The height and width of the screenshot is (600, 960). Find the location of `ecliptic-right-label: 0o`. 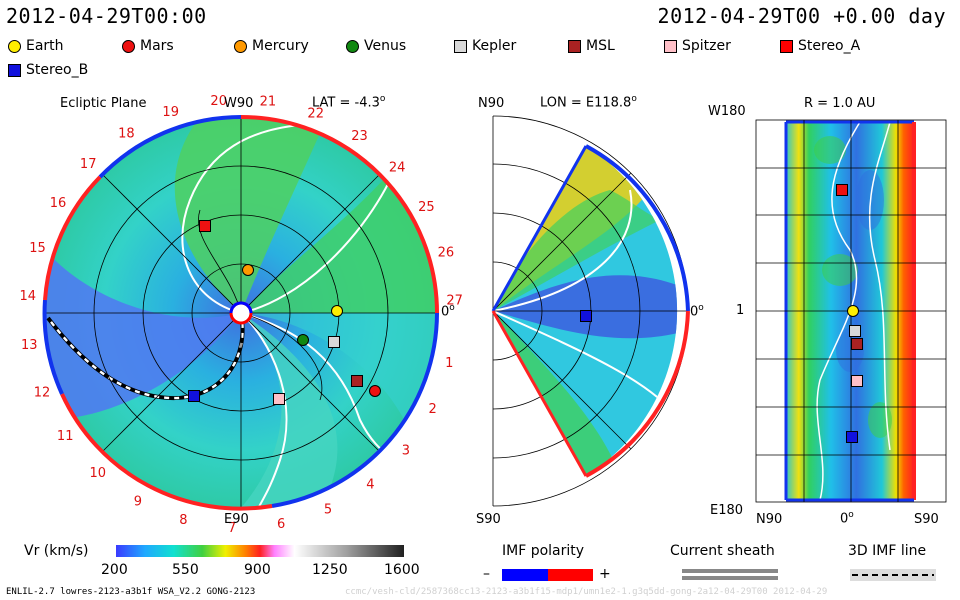

ecliptic-right-label: 0o is located at coordinates (448, 311).